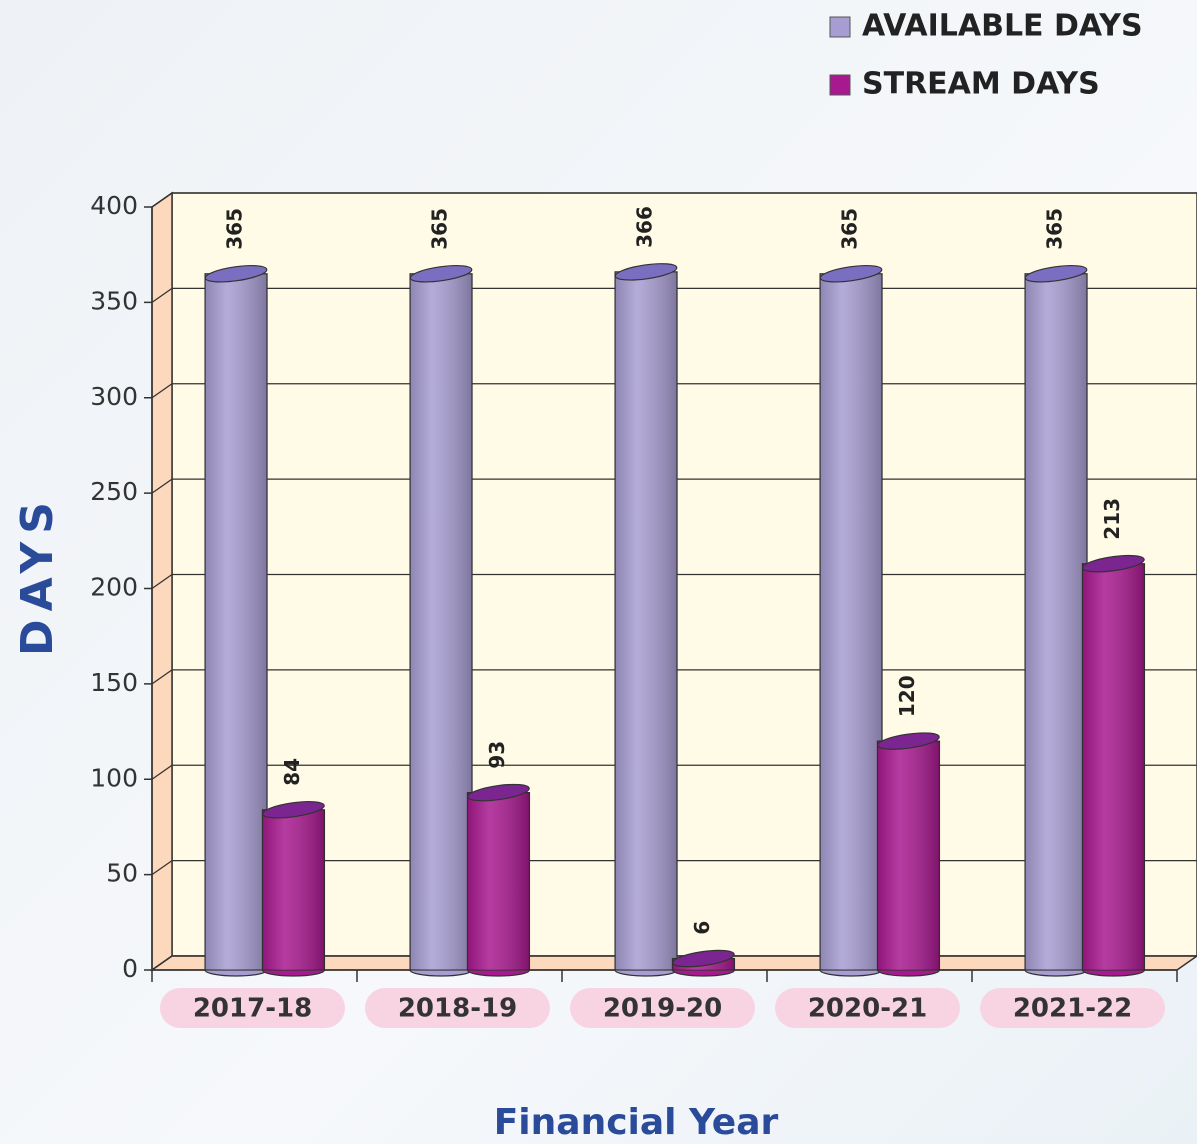 The height and width of the screenshot is (1144, 1197). Describe the element at coordinates (114, 300) in the screenshot. I see `y-tick-label: 350` at that location.